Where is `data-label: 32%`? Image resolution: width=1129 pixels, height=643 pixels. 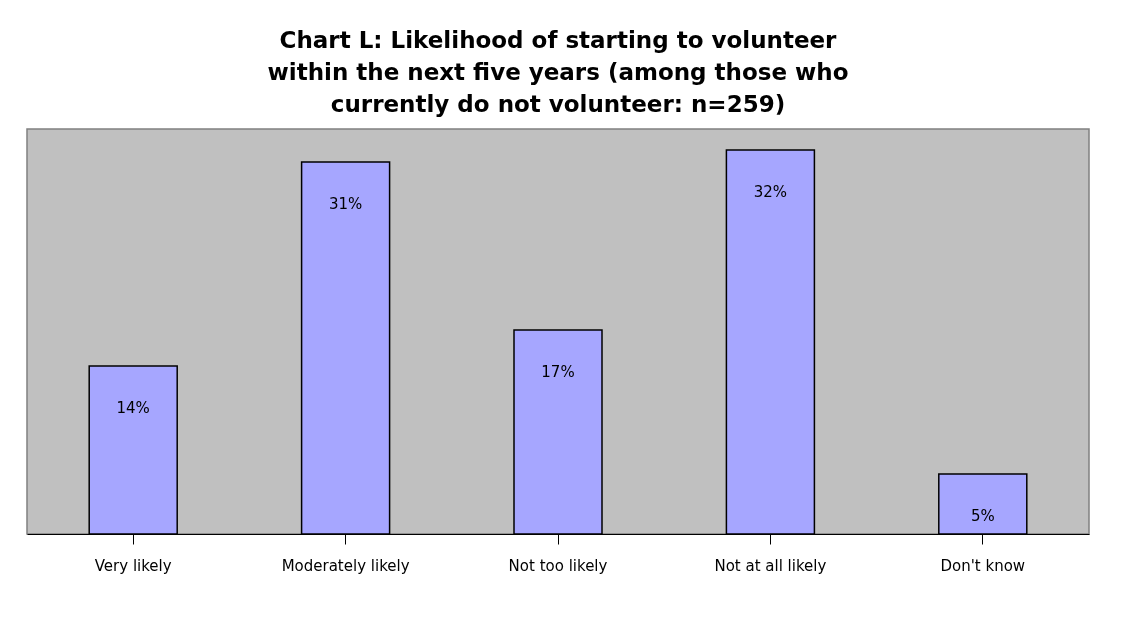 data-label: 32% is located at coordinates (770, 191).